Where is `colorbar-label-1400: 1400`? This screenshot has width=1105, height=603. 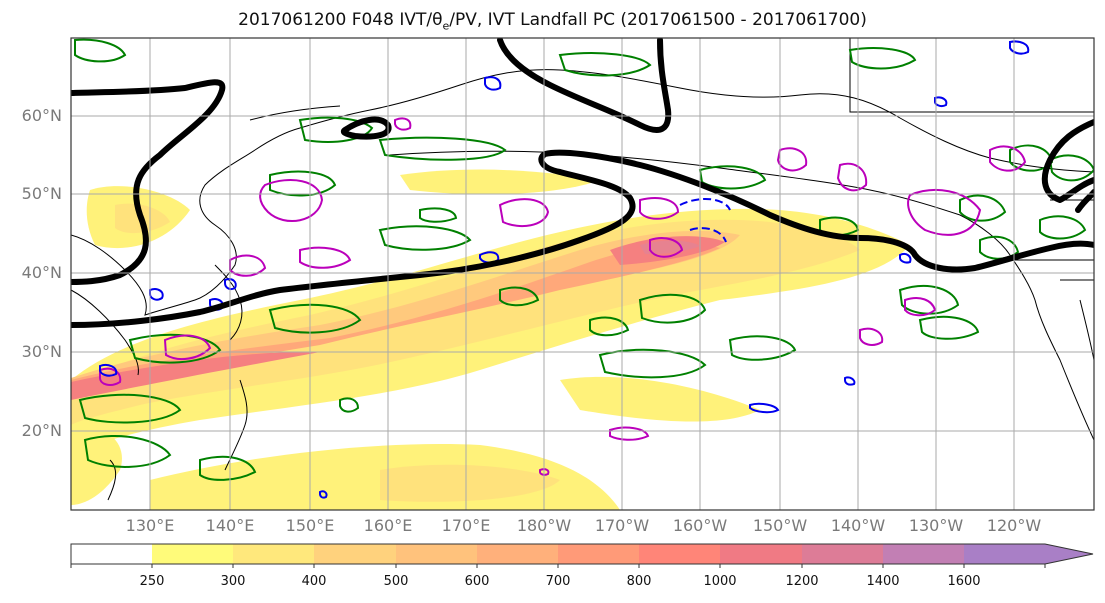
colorbar-label-1400: 1400 is located at coordinates (883, 581).